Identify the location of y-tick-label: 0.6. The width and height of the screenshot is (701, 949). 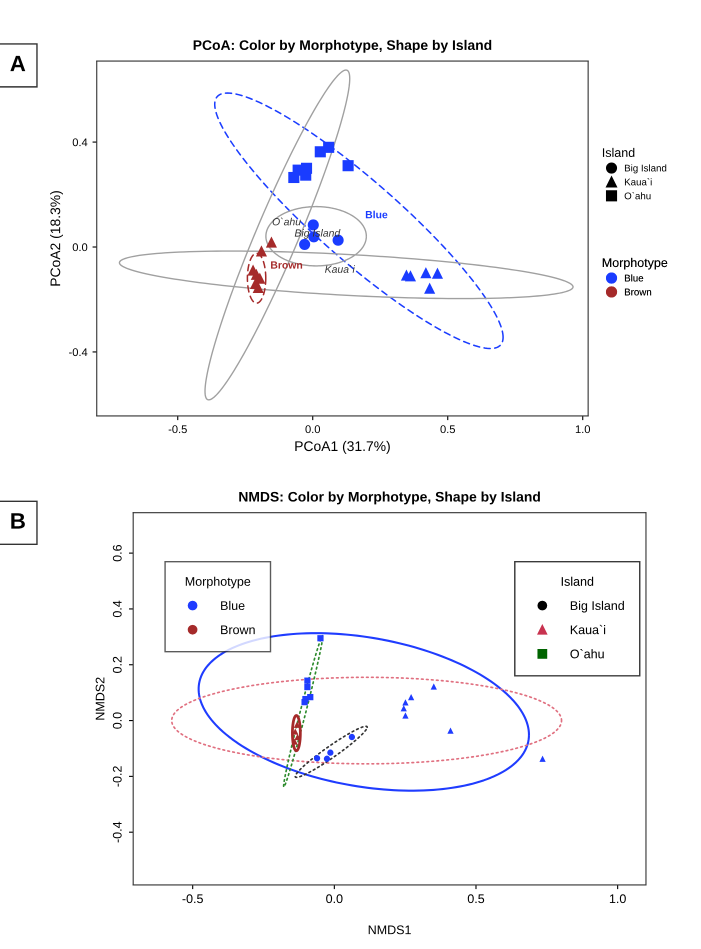
(117, 553).